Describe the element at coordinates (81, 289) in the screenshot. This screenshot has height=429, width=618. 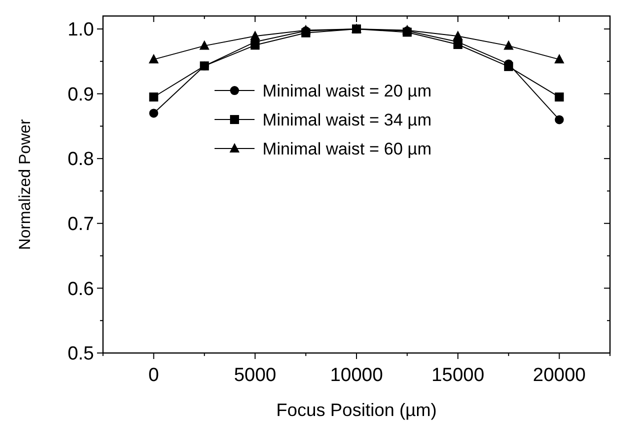
I see `y-tick-label: 0.6` at that location.